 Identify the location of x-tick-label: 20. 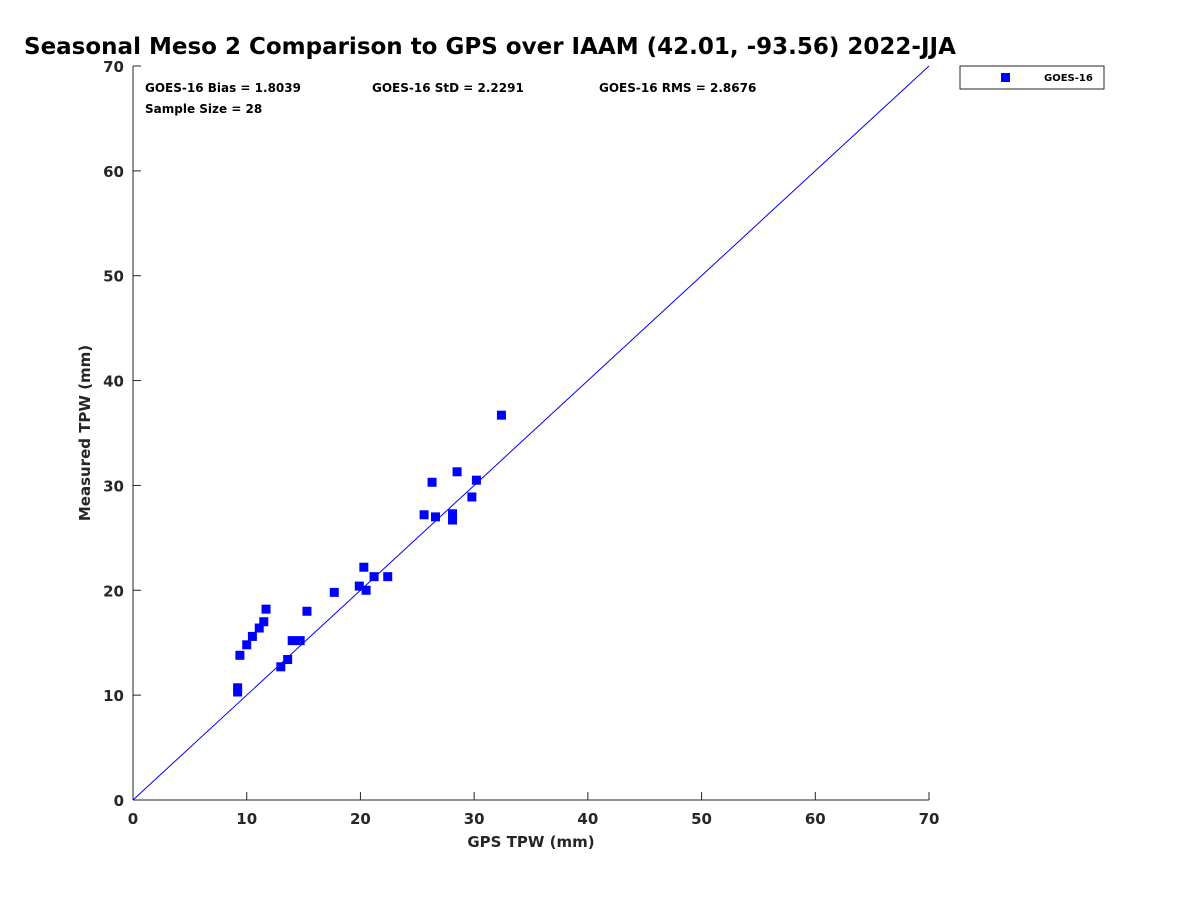
(360, 819).